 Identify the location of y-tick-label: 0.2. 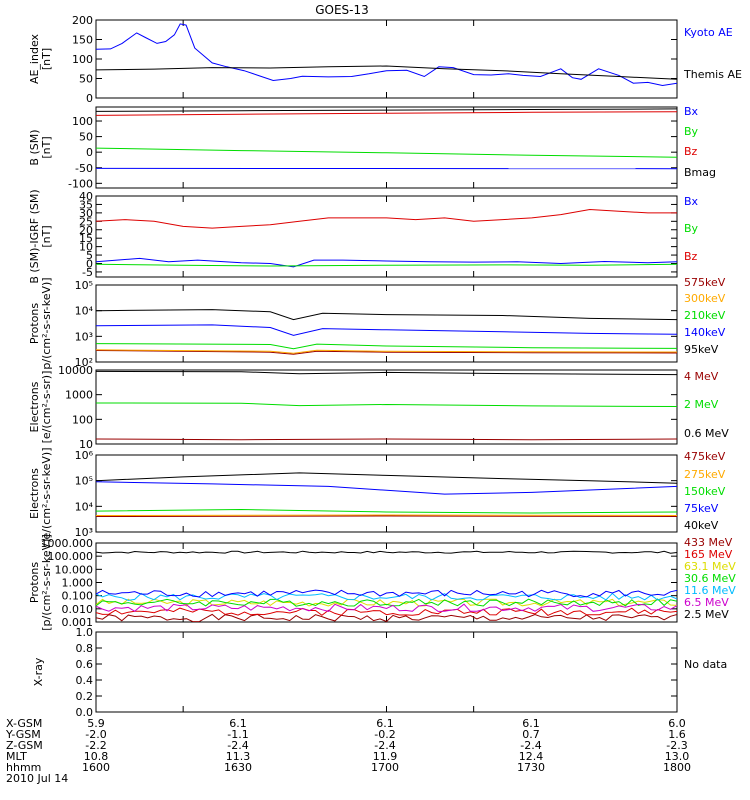
(85, 696).